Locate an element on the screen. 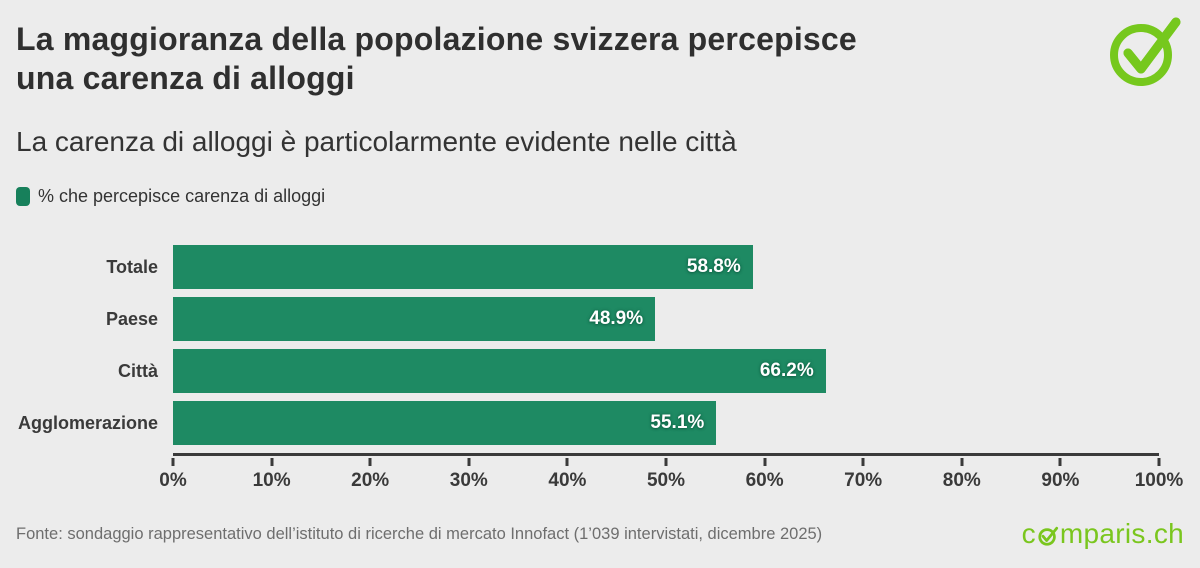 The width and height of the screenshot is (1200, 568). bar-row-totale: Totale 58.8% is located at coordinates (587, 267).